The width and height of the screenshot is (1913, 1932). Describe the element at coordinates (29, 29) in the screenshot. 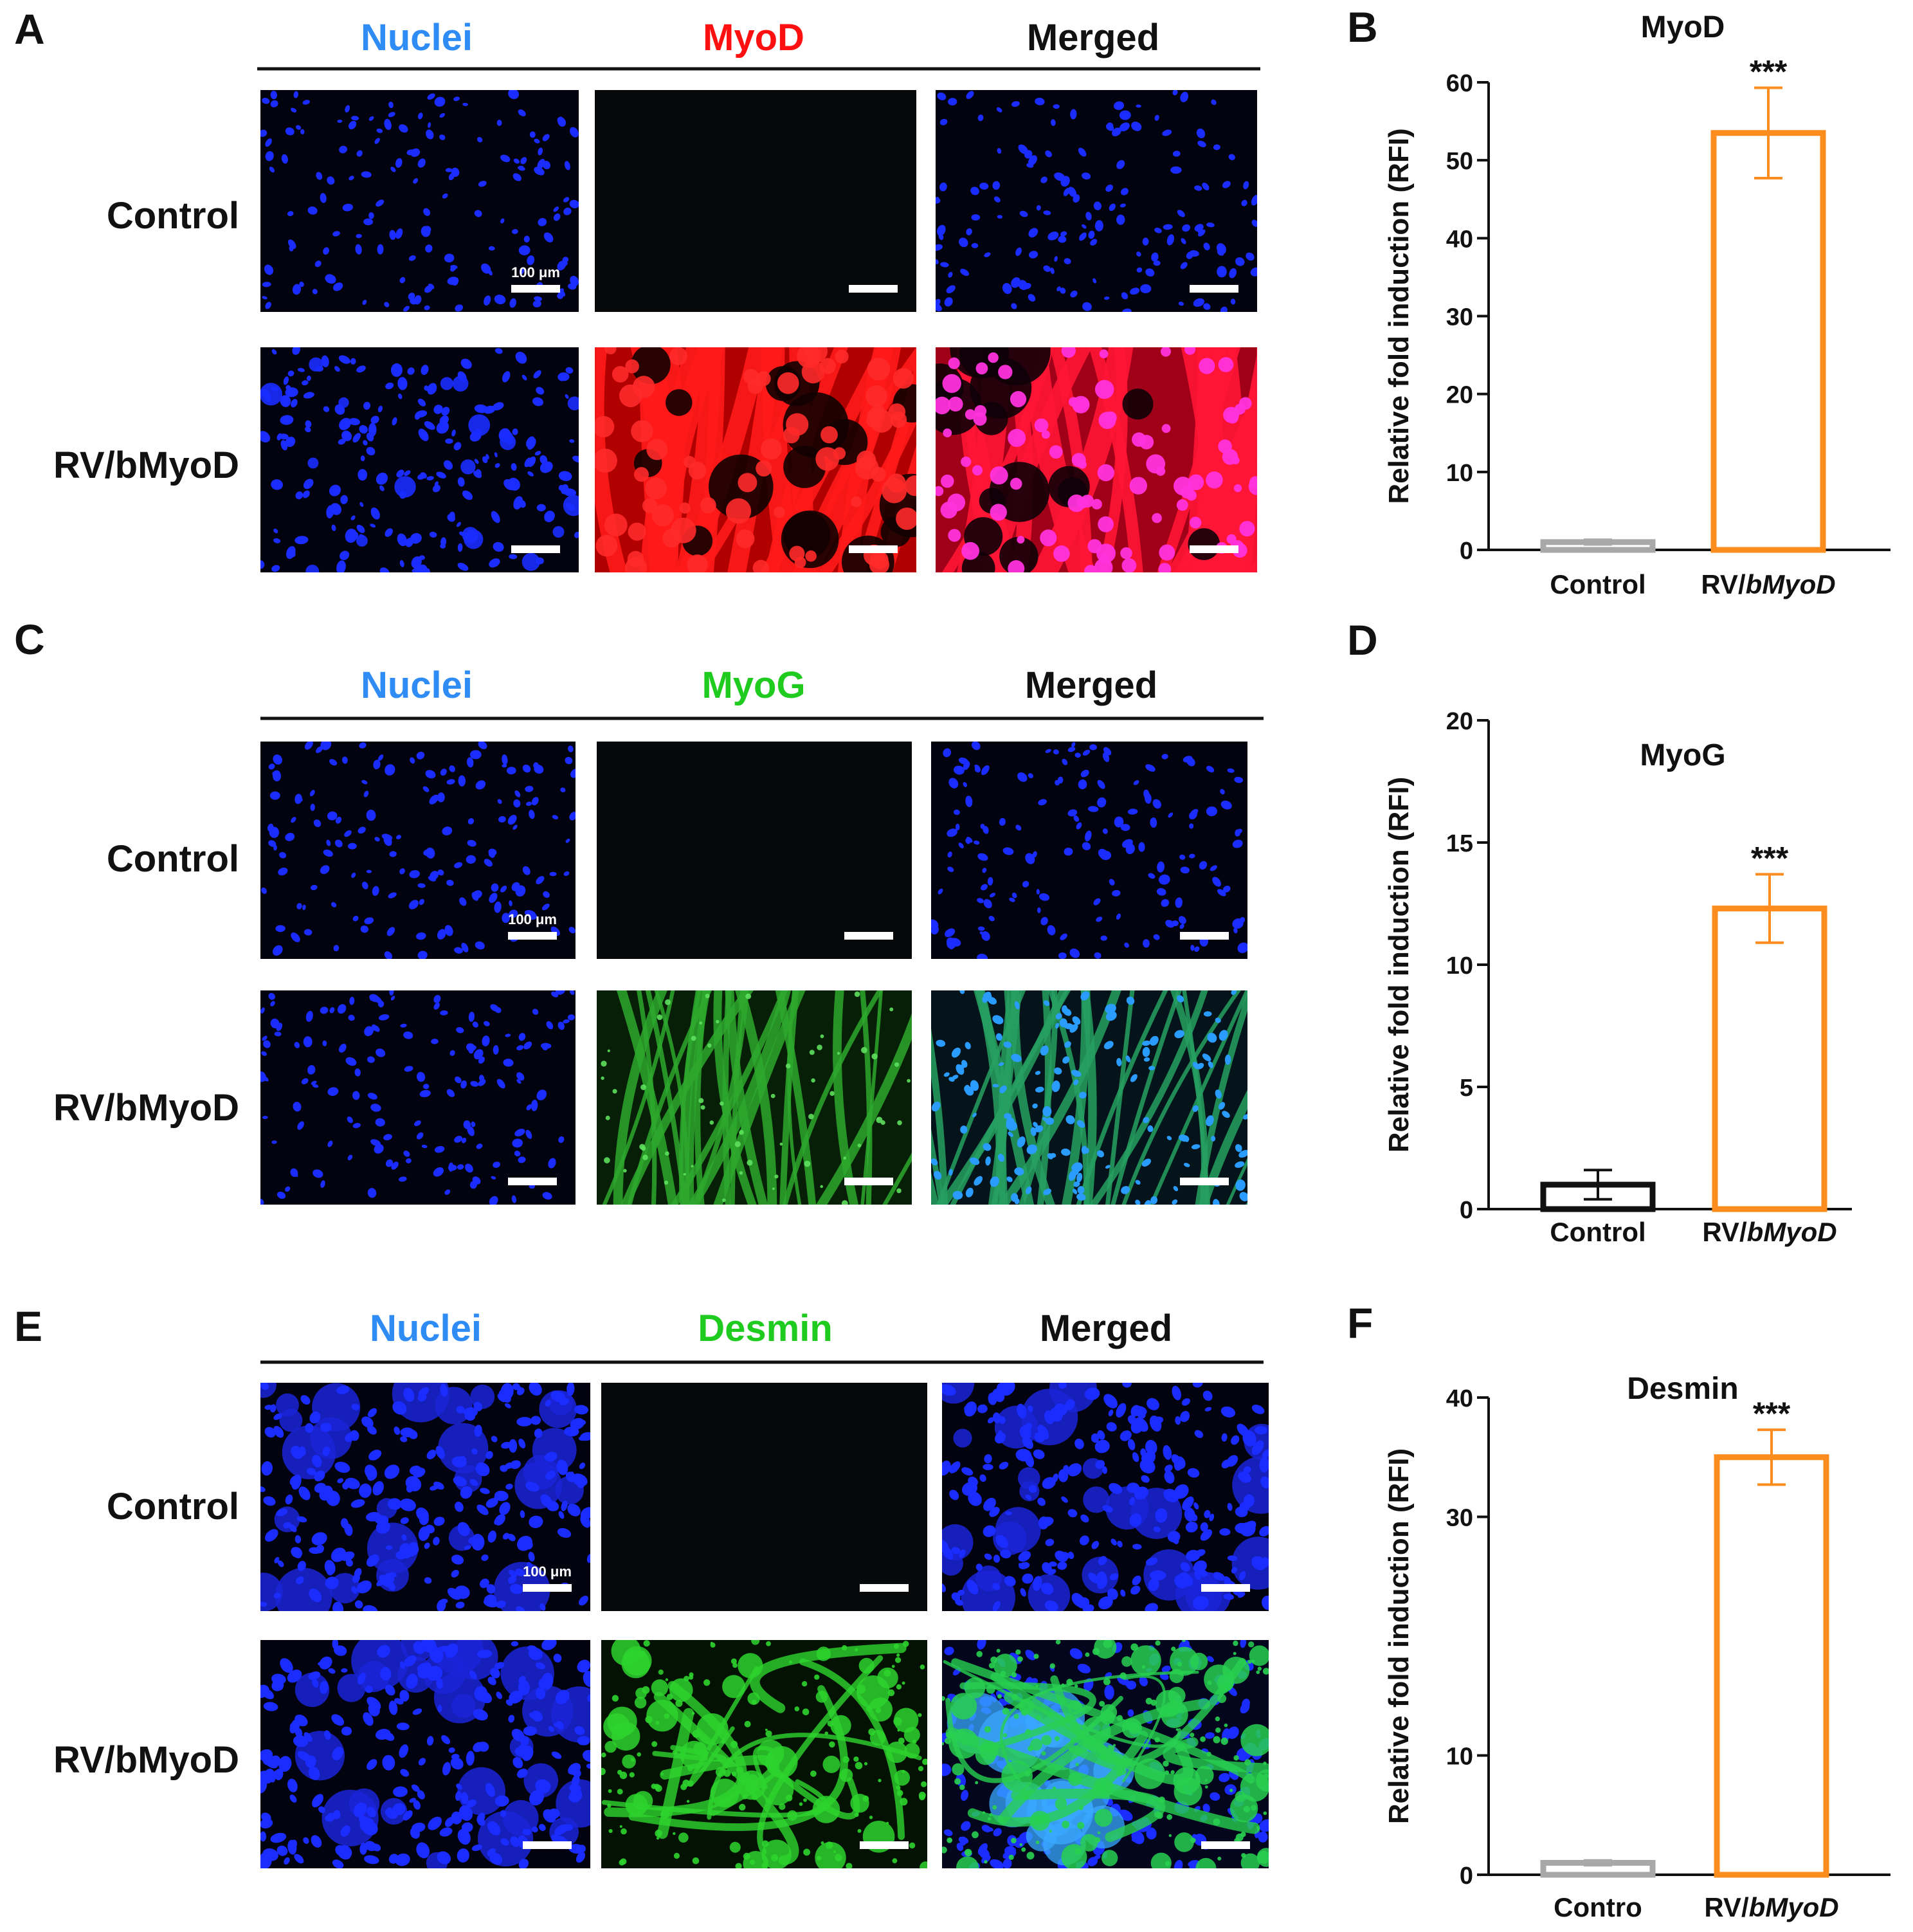

I see `panel-letter: A` at that location.